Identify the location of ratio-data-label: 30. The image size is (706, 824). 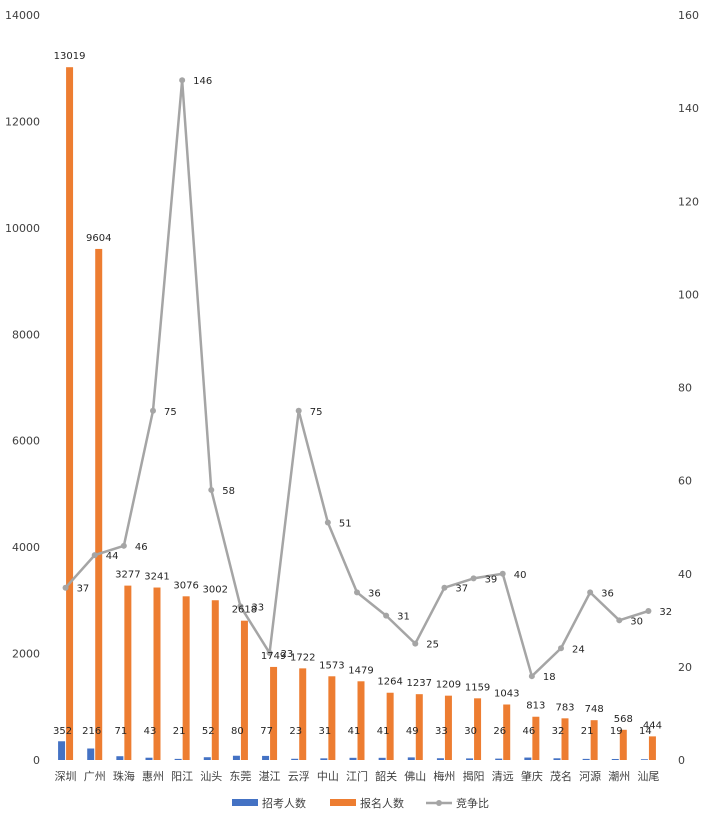
(636, 621).